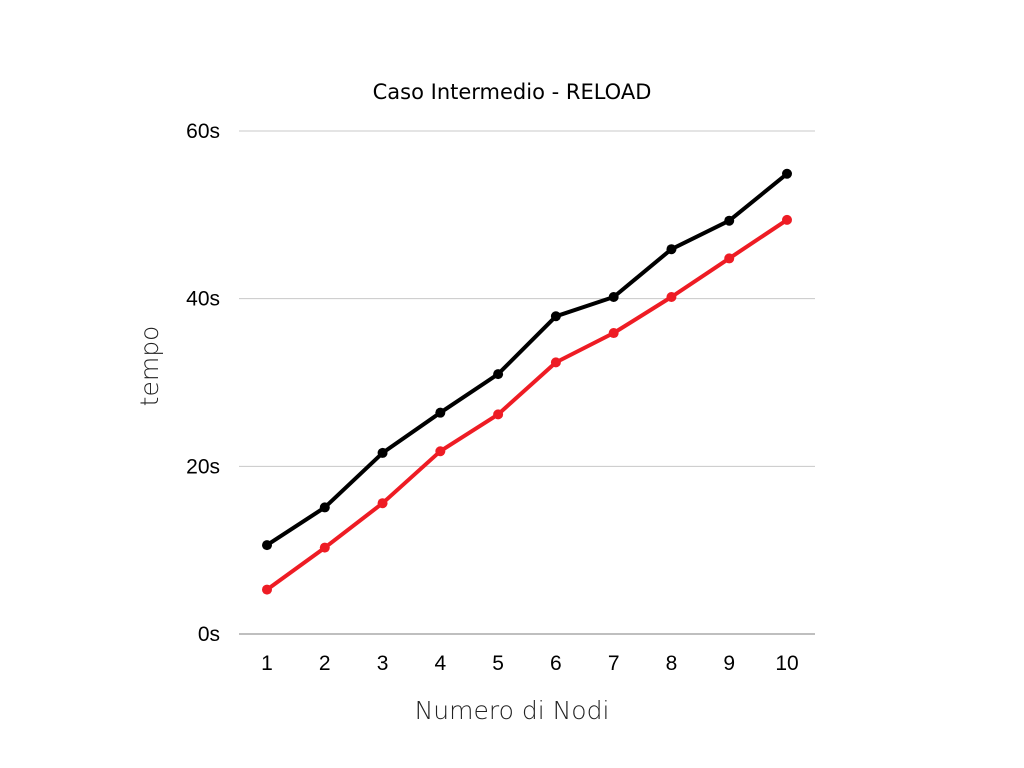 The height and width of the screenshot is (768, 1024). What do you see at coordinates (203, 466) in the screenshot?
I see `y-tick-label: 20s` at bounding box center [203, 466].